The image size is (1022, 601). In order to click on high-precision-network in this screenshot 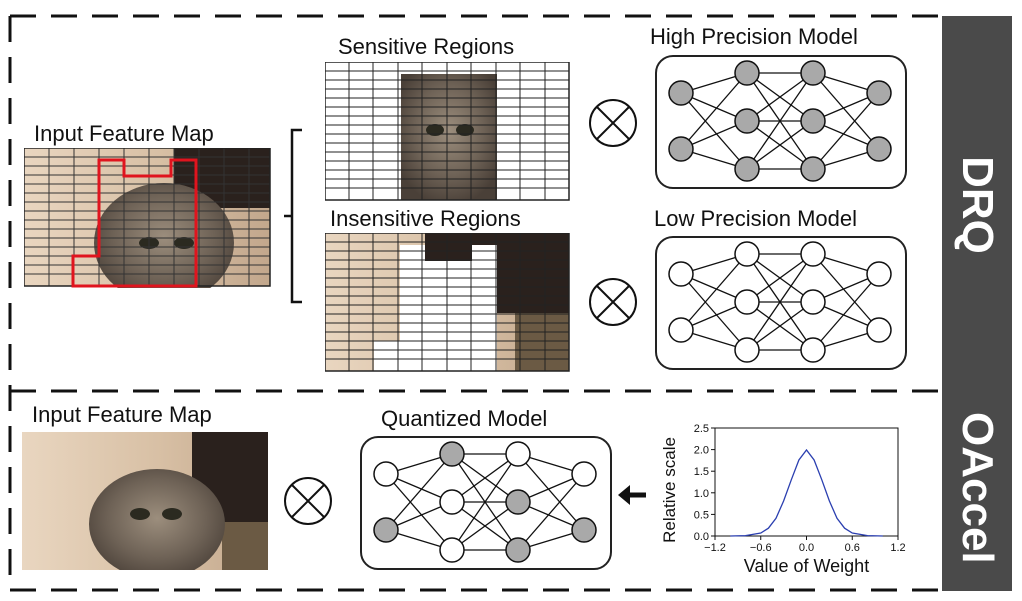, I will do `click(780, 121)`.